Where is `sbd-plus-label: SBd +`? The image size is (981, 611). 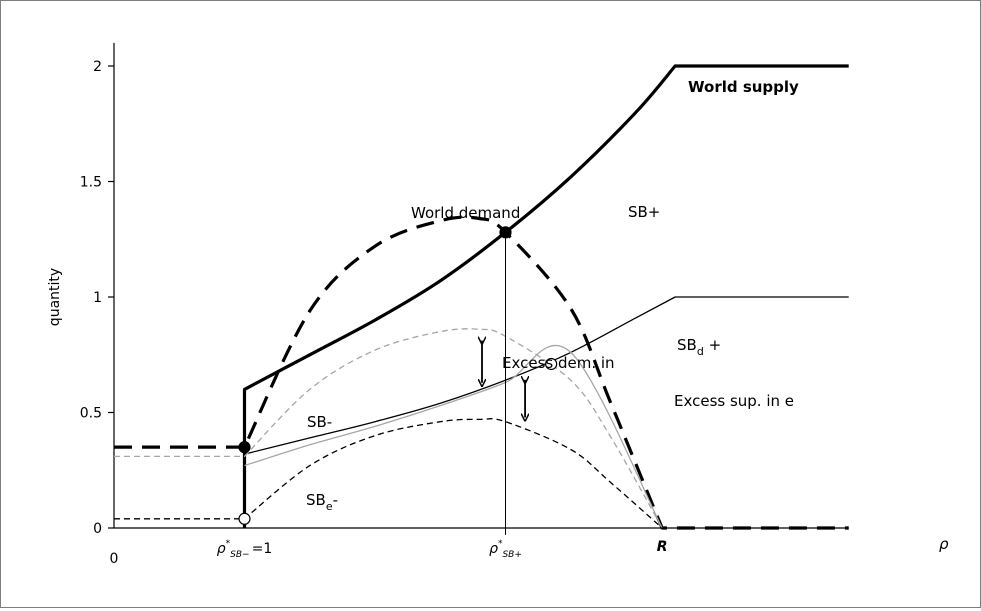
sbd-plus-label: SBd + is located at coordinates (699, 347).